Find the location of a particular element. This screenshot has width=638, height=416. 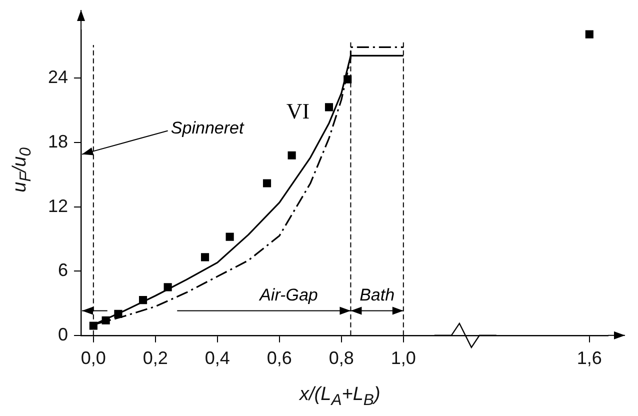

y-tick-label: 0 is located at coordinates (63, 334).